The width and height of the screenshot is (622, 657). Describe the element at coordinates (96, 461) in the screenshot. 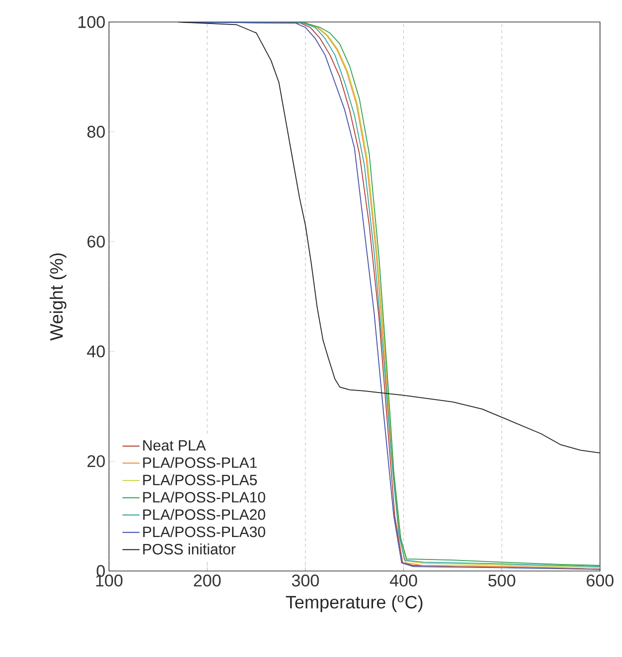

I see `y-tick-label: 20` at that location.